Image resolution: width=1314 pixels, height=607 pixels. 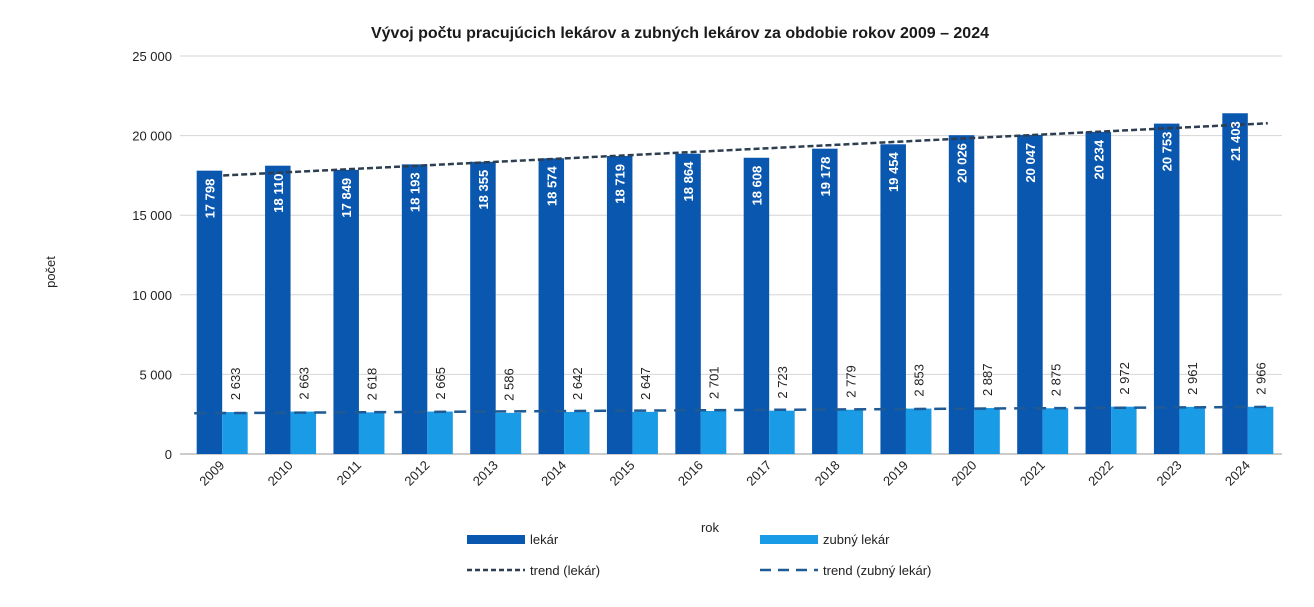 What do you see at coordinates (827, 473) in the screenshot?
I see `x-tick-label: 2018` at bounding box center [827, 473].